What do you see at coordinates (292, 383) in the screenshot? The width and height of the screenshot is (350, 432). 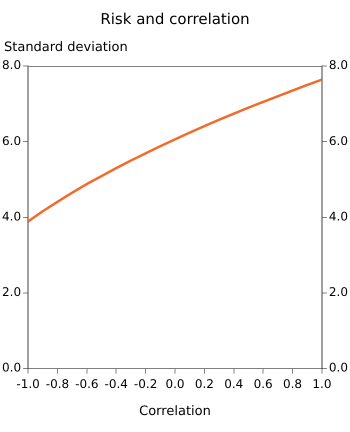 I see `x-tick-label: 0.8` at bounding box center [292, 383].